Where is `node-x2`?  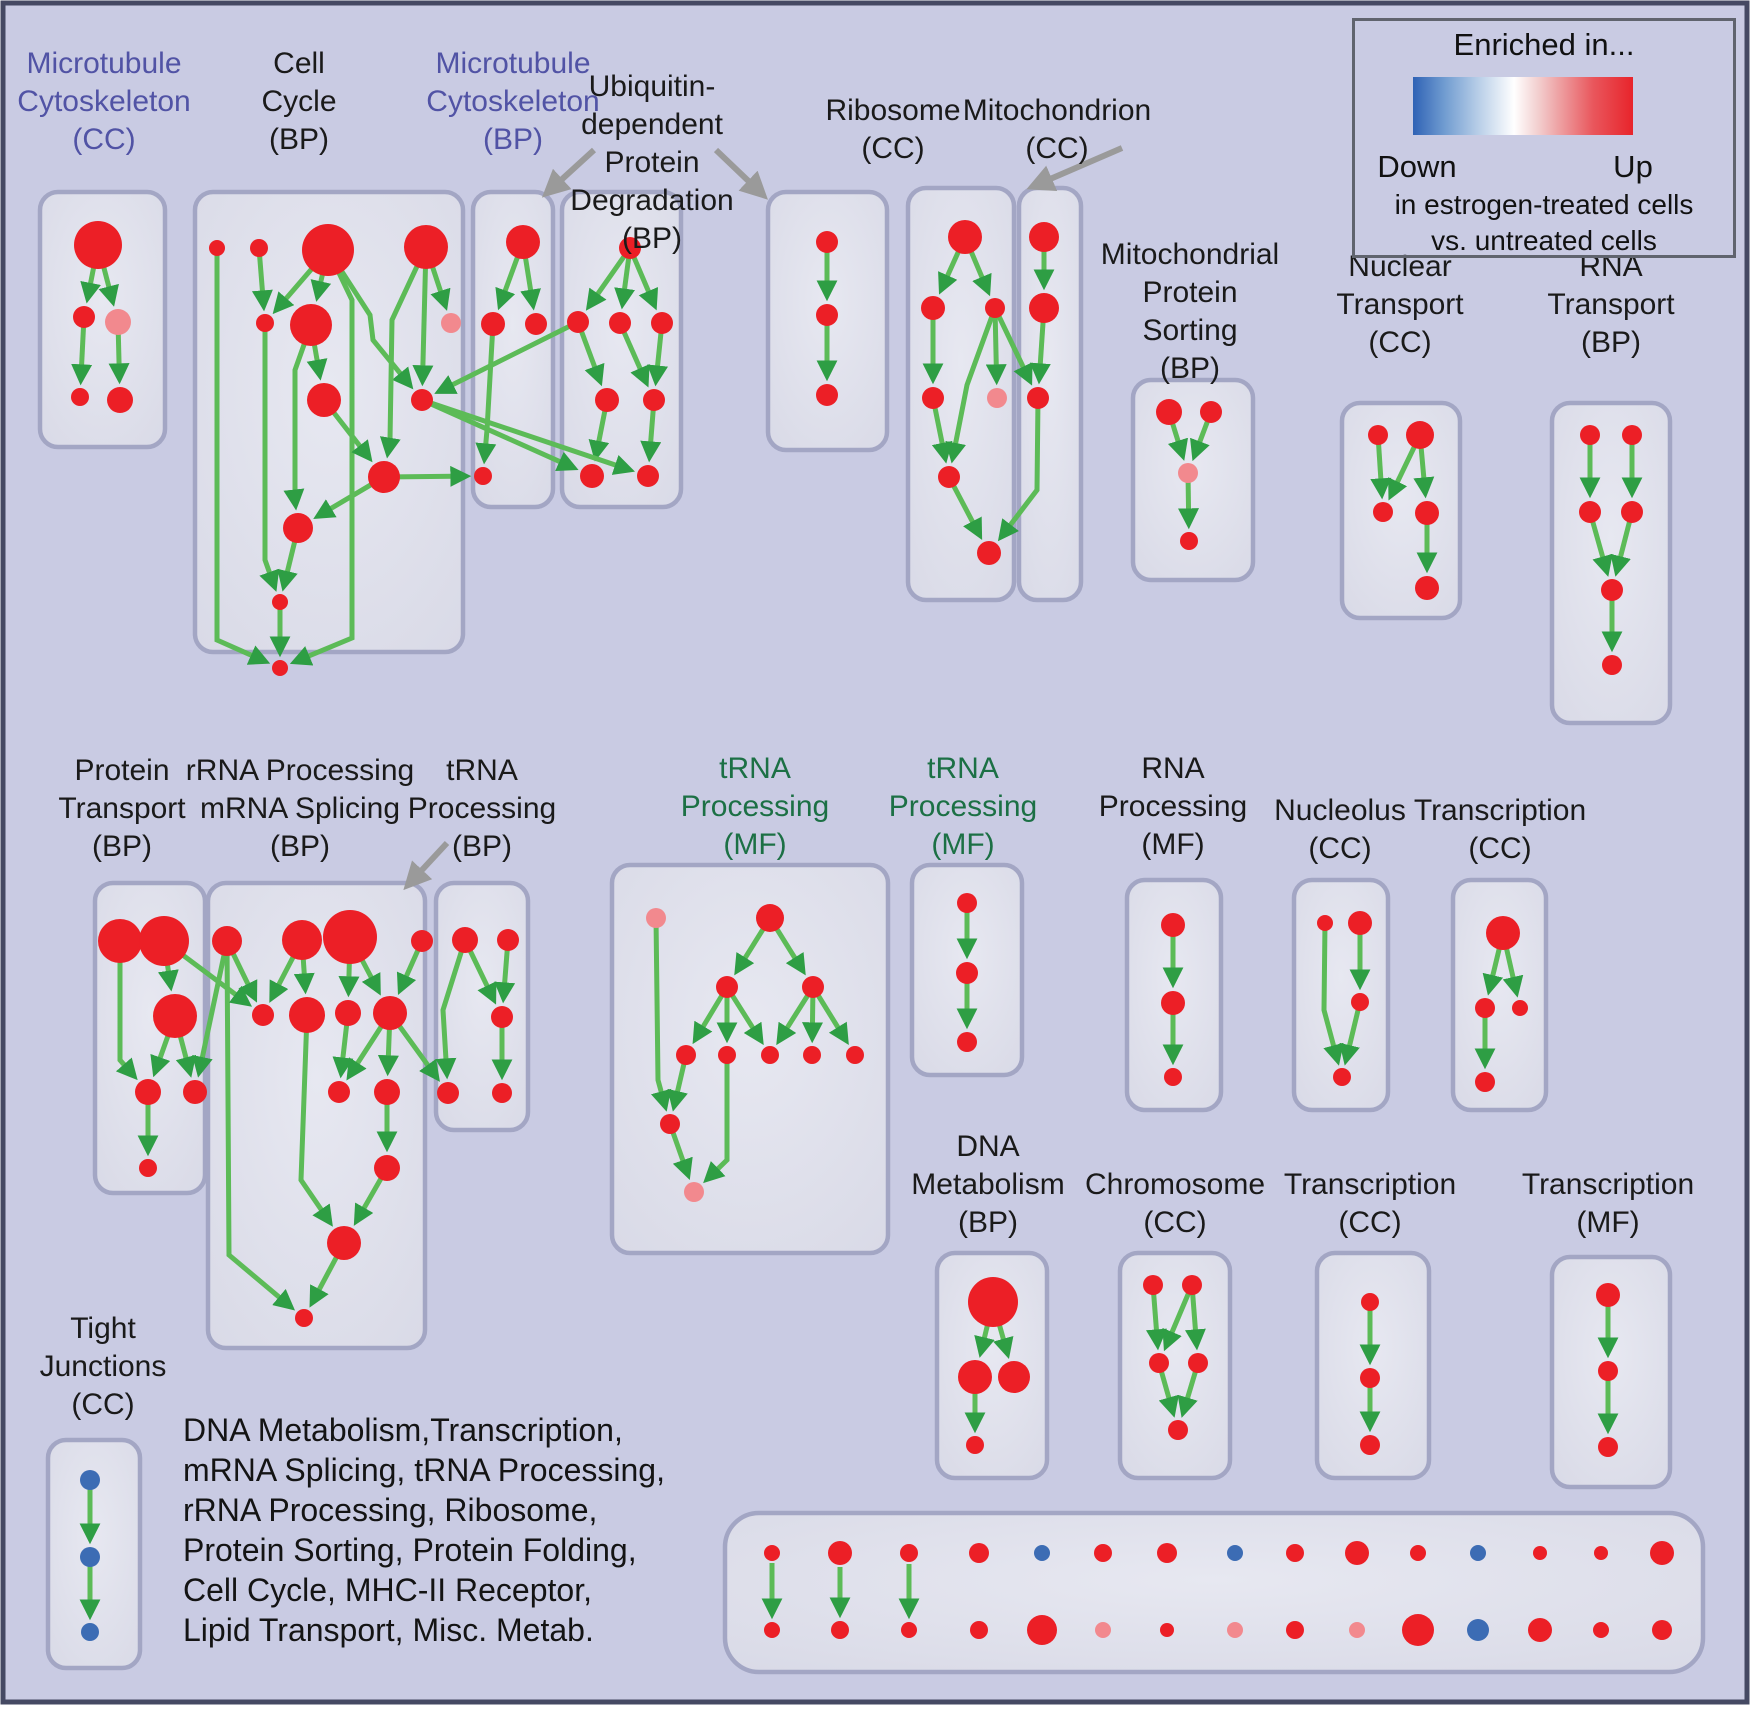
node-x2 is located at coordinates (1370, 1378).